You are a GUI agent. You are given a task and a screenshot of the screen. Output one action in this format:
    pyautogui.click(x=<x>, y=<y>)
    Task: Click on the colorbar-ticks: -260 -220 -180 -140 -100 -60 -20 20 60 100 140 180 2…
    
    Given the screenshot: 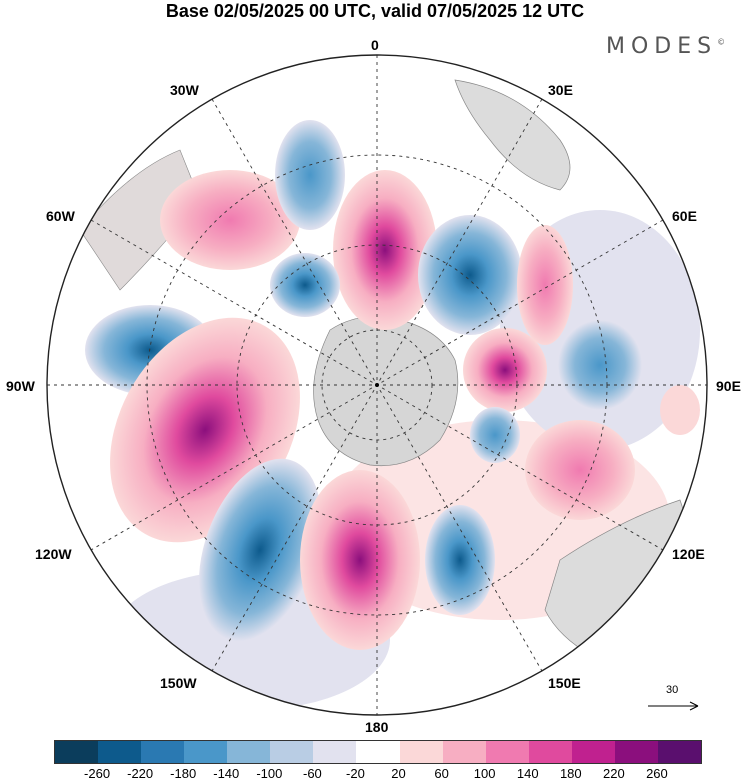 What is the action you would take?
    pyautogui.click(x=375, y=774)
    